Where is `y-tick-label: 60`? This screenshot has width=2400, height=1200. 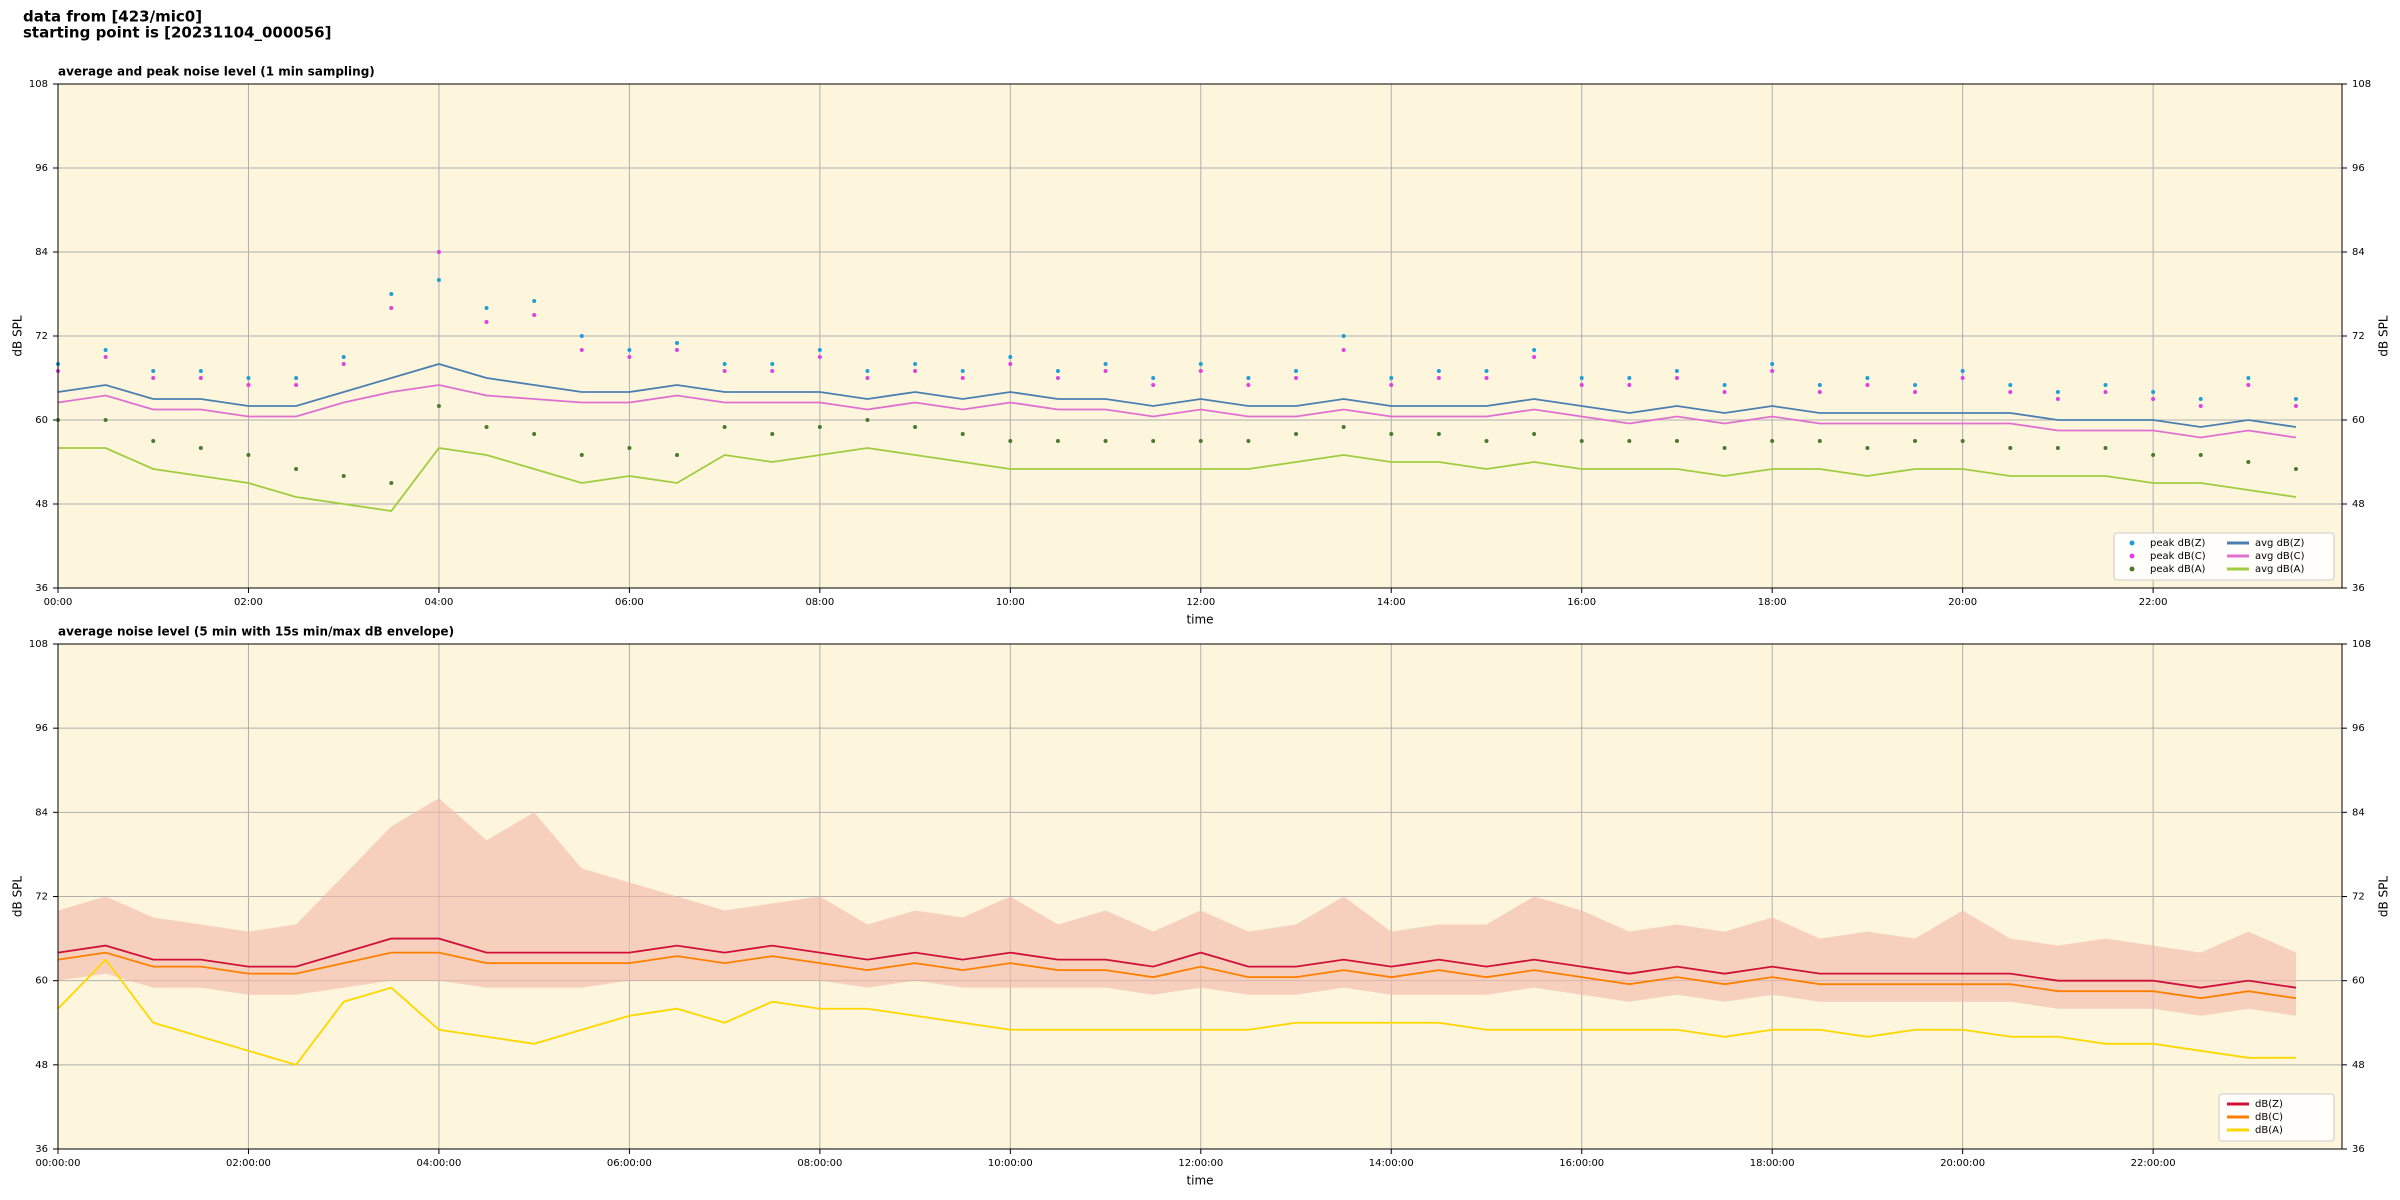
y-tick-label: 60 is located at coordinates (41, 420).